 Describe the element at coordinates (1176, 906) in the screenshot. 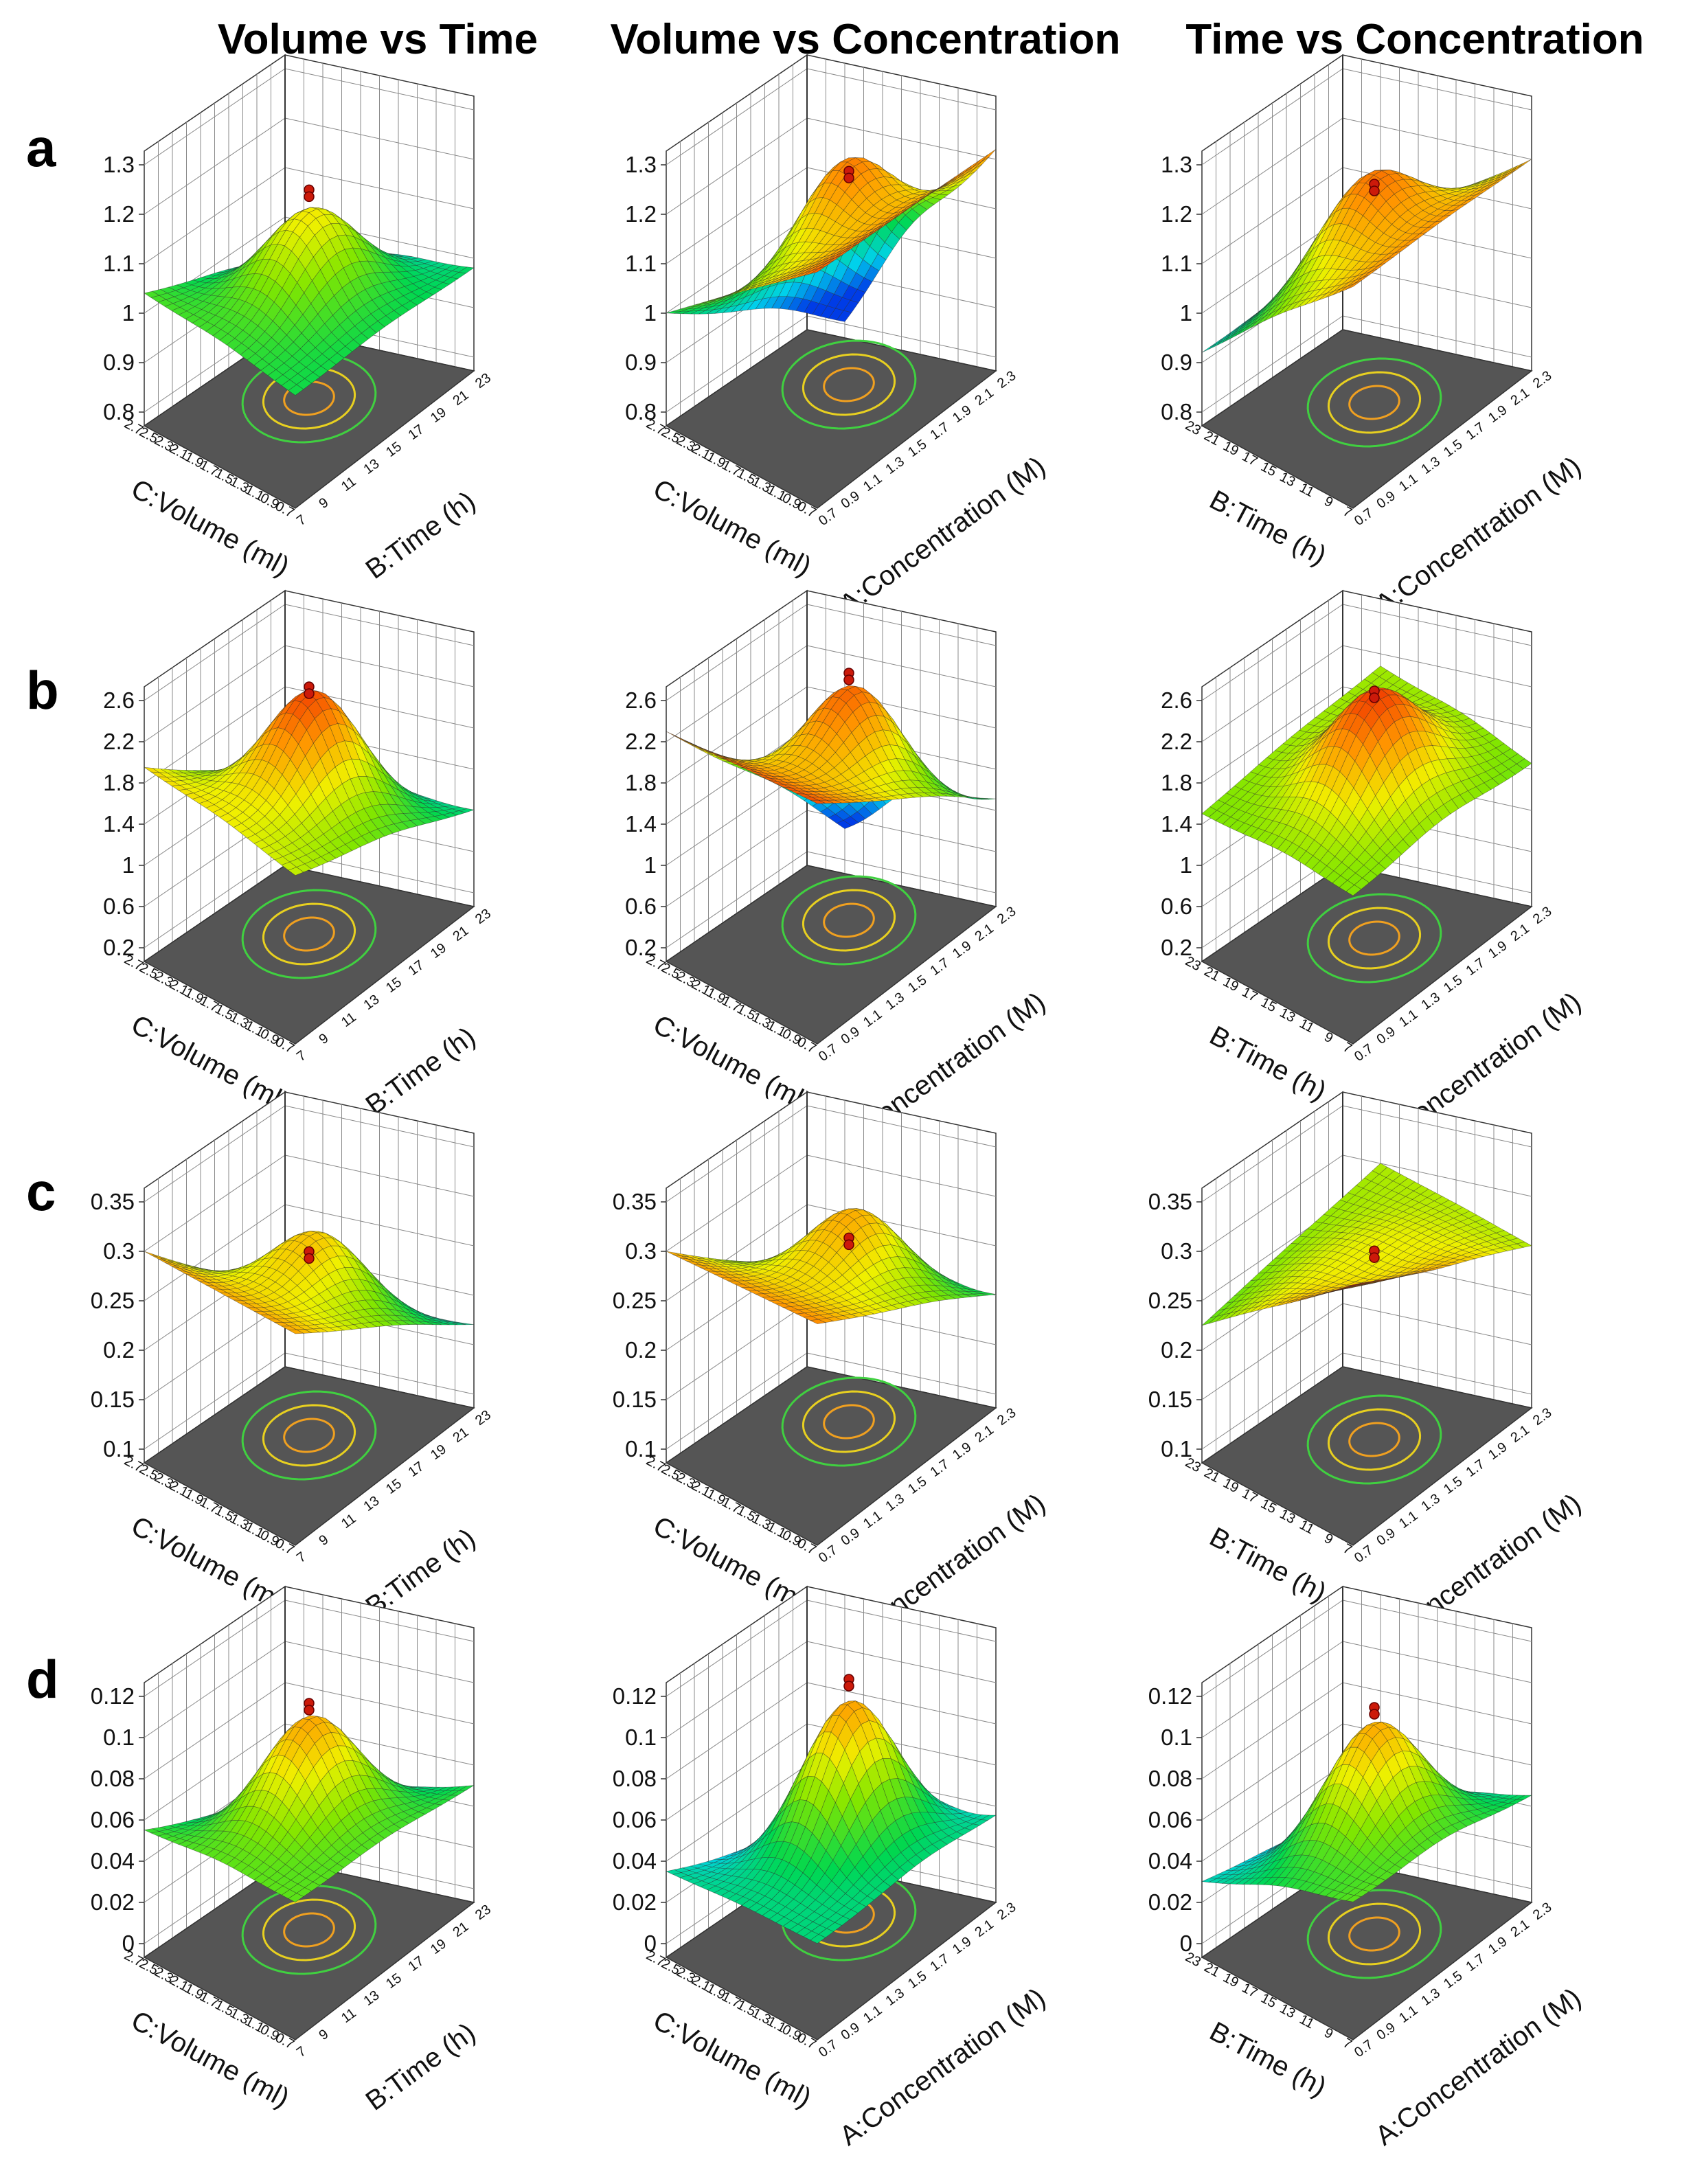

I see `z-tick-label: 0.6` at that location.